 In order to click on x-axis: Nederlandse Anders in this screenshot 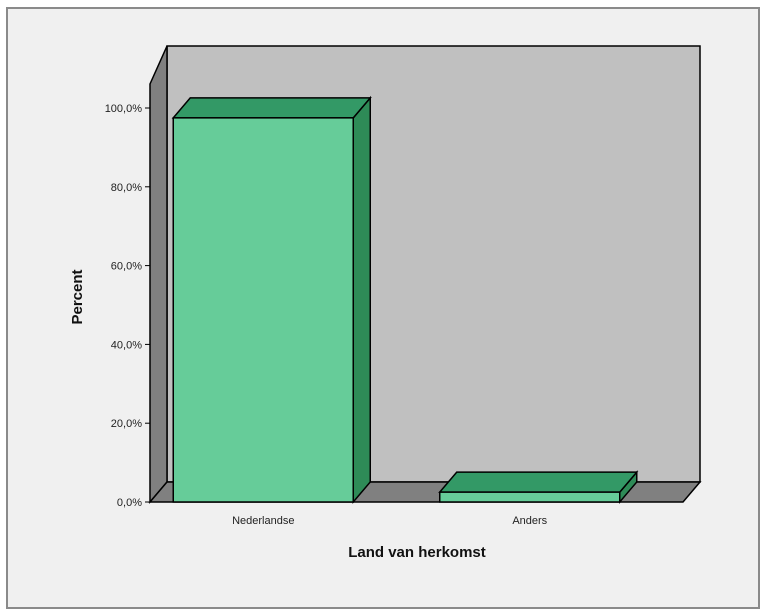, I will do `click(390, 521)`.